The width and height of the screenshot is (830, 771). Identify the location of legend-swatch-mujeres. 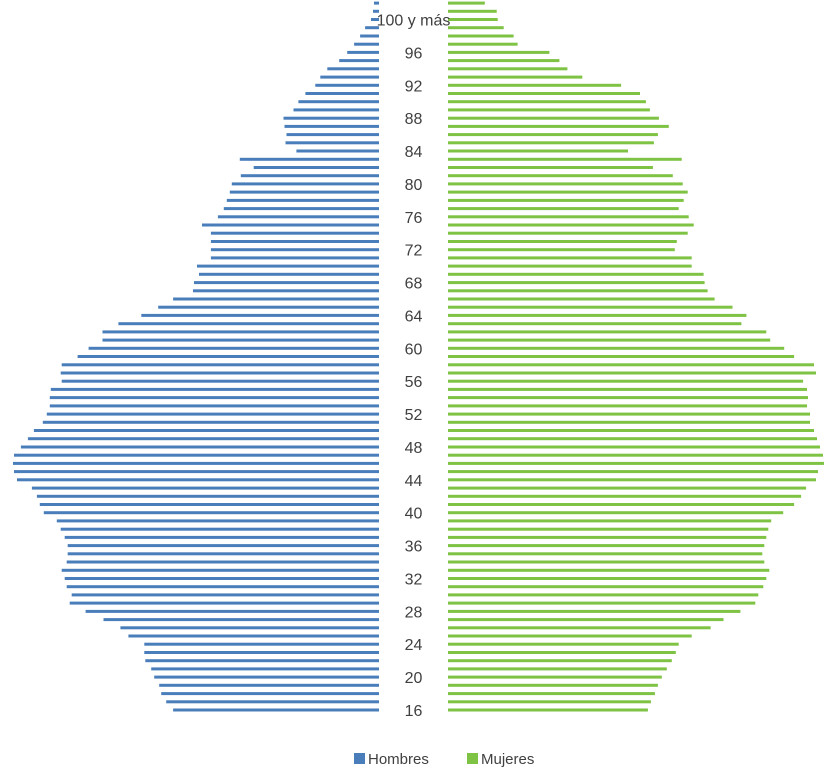
(472, 758).